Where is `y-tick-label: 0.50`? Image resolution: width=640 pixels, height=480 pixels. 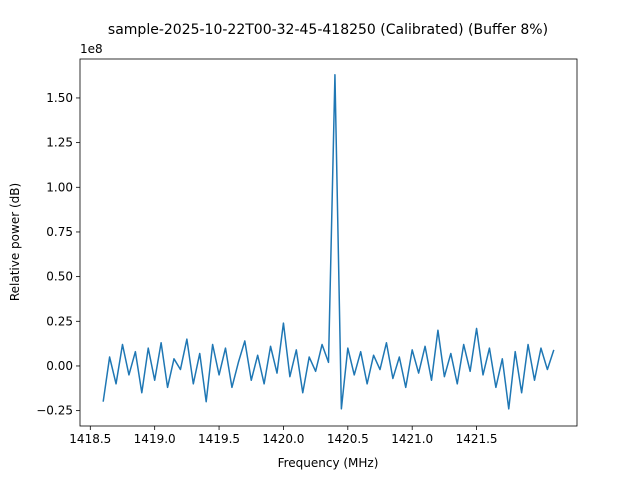 y-tick-label: 0.50 is located at coordinates (59, 277).